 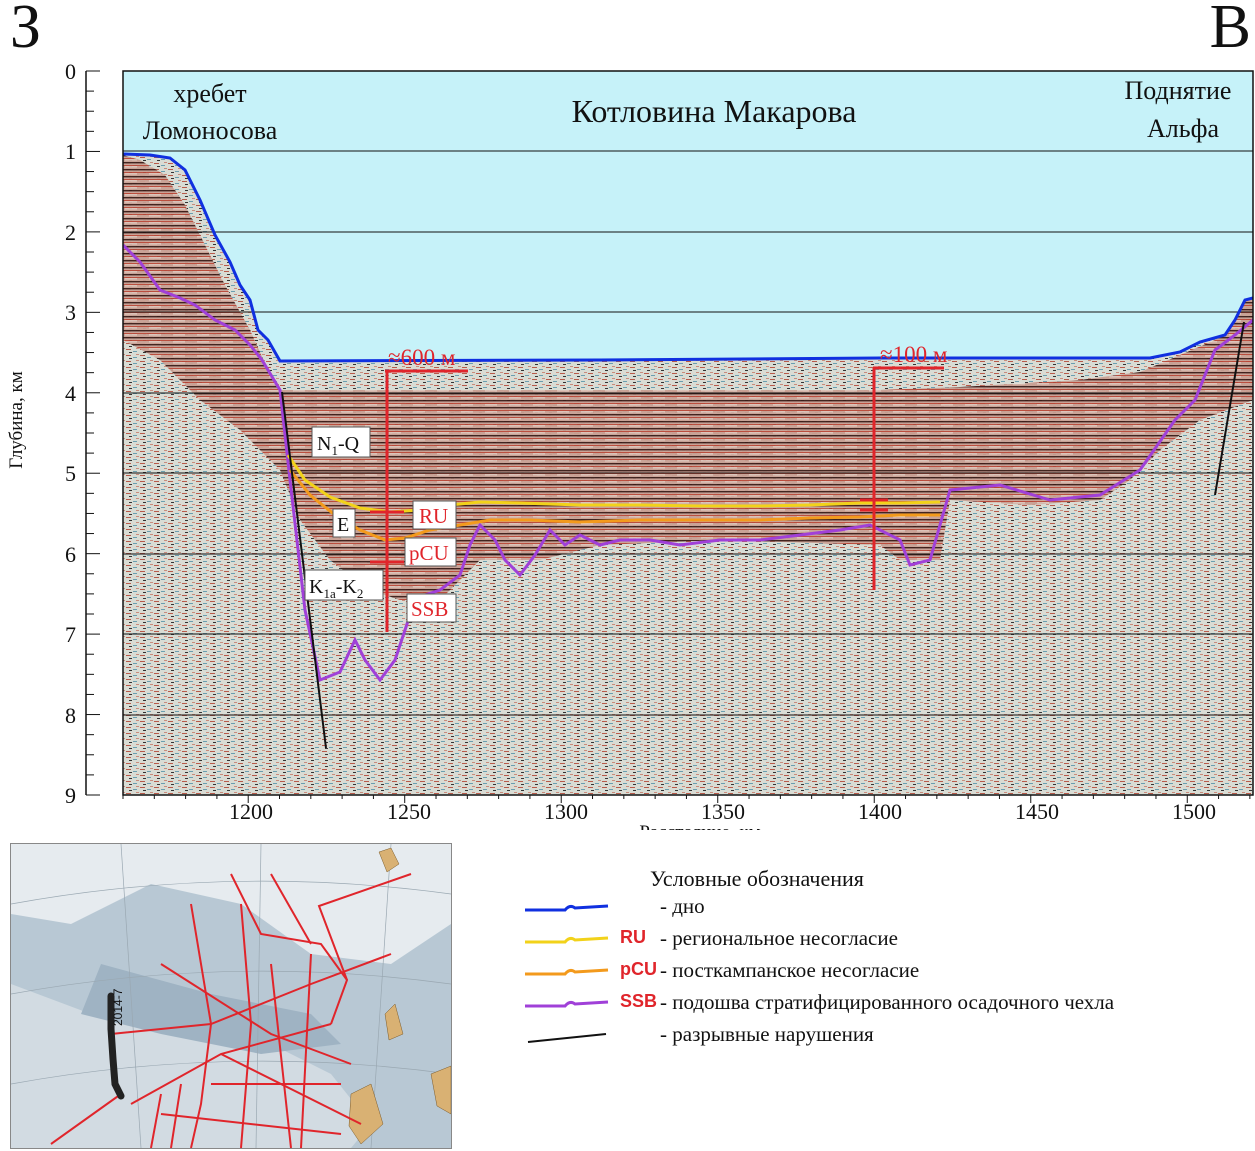 I want to click on map-relief-basin, so click(x=211, y=1009).